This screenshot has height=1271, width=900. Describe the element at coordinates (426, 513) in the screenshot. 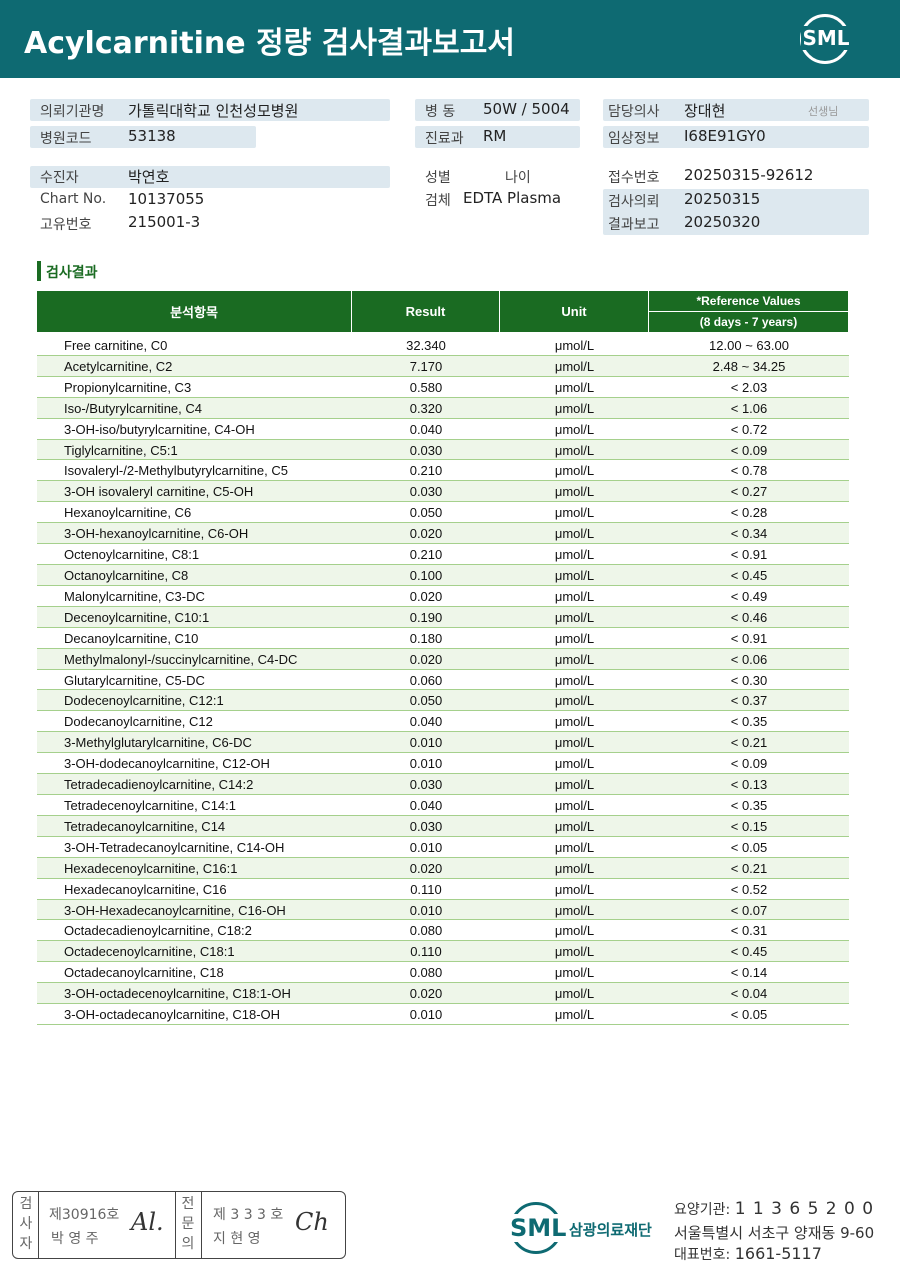

I see `result: 0.050` at that location.